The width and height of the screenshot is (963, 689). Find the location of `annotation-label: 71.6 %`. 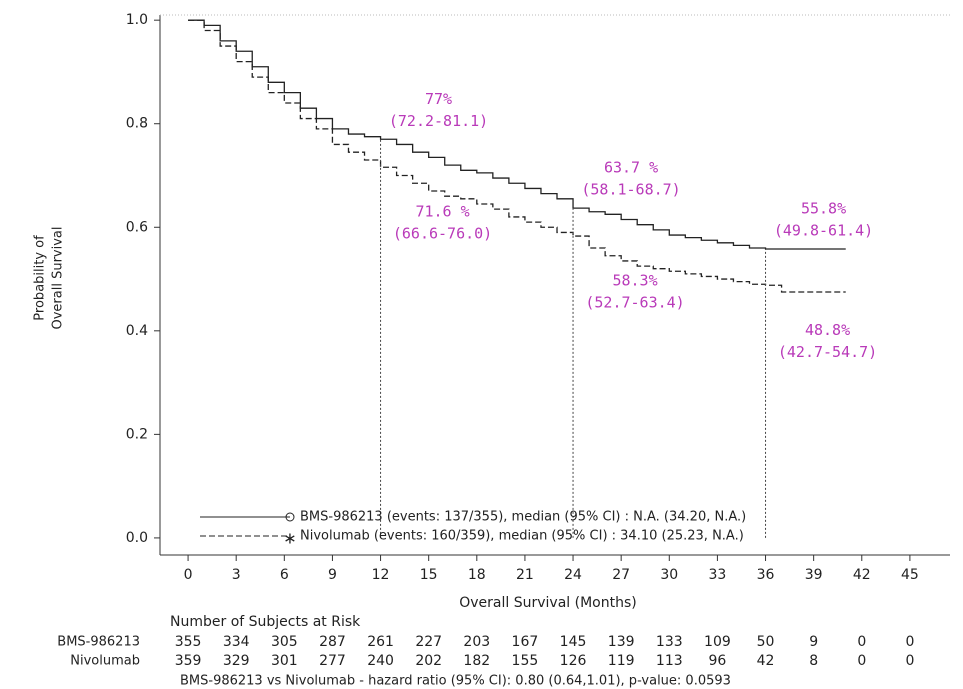

annotation-label: 71.6 % is located at coordinates (442, 212).